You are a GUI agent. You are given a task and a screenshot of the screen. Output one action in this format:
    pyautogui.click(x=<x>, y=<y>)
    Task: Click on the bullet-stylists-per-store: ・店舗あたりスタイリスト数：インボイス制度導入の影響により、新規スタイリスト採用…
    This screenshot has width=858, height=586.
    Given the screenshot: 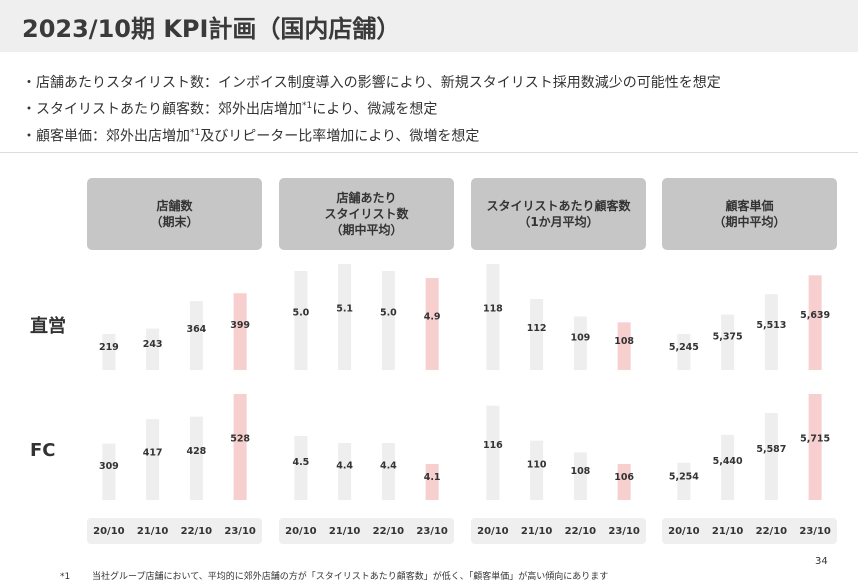 What is the action you would take?
    pyautogui.click(x=371, y=83)
    